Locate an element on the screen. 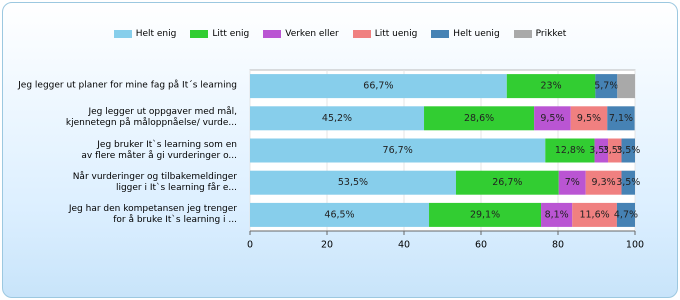 The height and width of the screenshot is (300, 680). value-label: 8,1% is located at coordinates (557, 214).